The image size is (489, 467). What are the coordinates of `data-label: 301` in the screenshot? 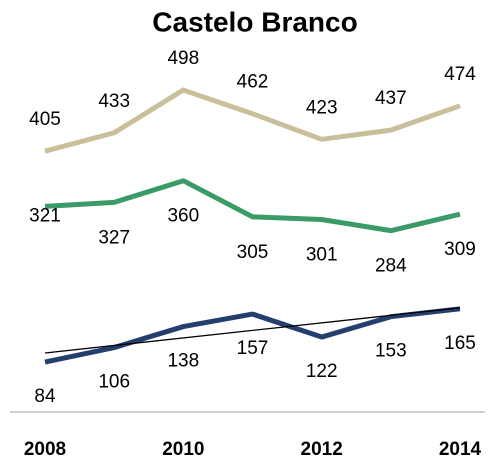 It's located at (322, 254).